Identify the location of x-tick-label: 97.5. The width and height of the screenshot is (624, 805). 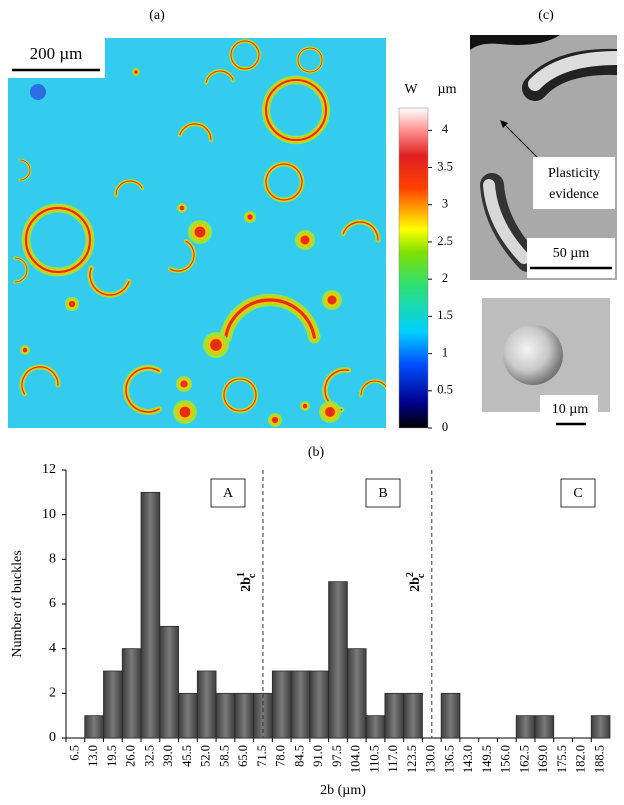
(337, 756).